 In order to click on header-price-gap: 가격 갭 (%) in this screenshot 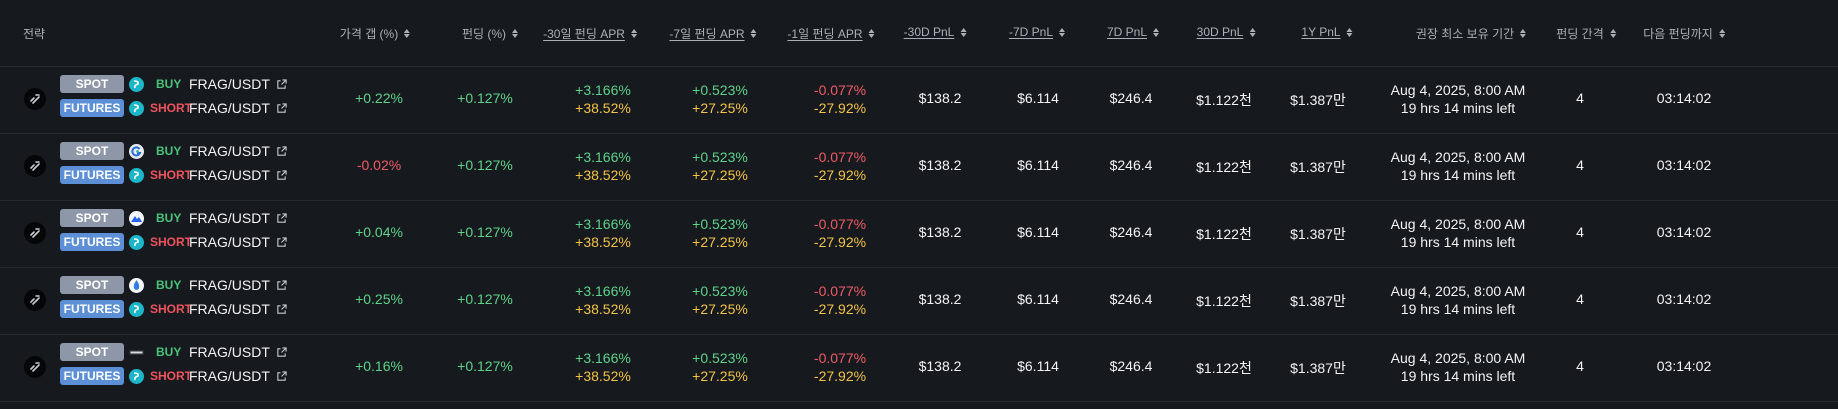, I will do `click(375, 33)`.